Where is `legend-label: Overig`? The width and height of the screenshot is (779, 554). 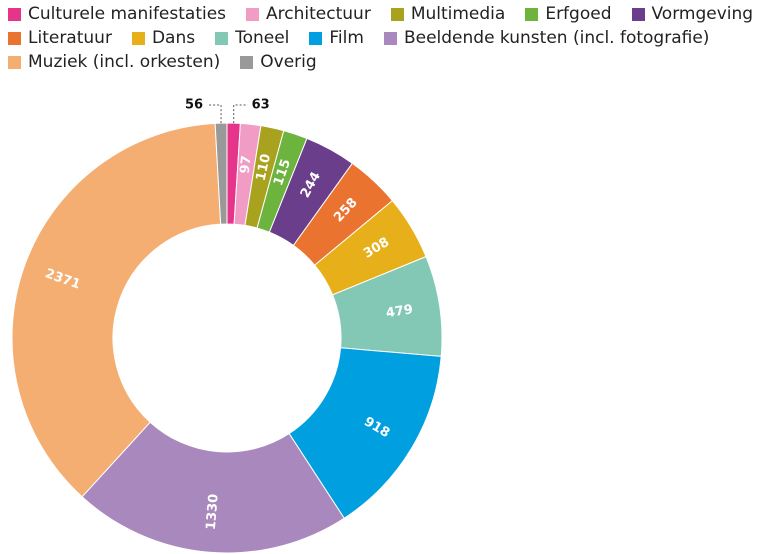 legend-label: Overig is located at coordinates (288, 62).